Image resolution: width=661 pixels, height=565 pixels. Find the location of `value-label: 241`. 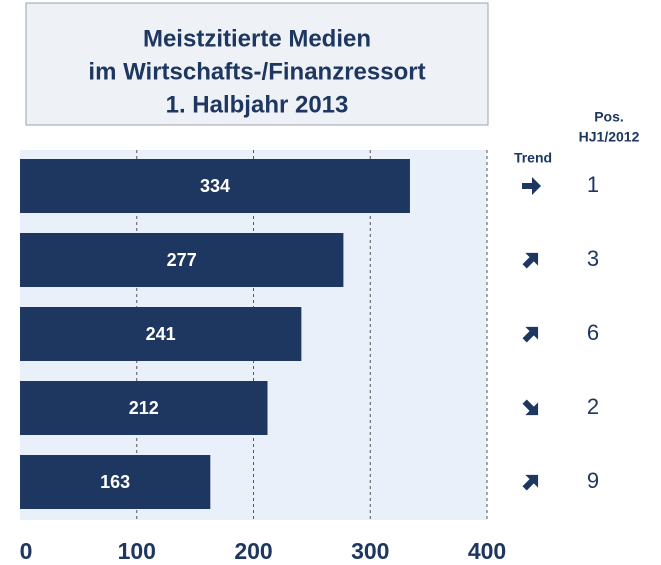

value-label: 241 is located at coordinates (161, 334).